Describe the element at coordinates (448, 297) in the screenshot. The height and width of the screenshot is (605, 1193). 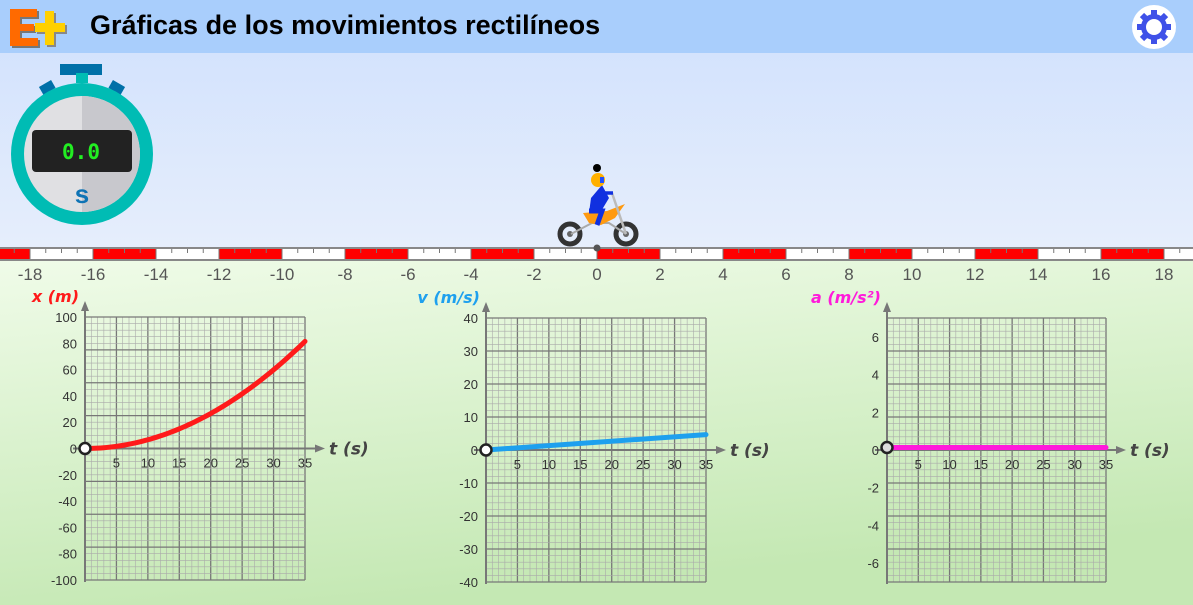
I see `y-axis-label: v (m/s)` at that location.